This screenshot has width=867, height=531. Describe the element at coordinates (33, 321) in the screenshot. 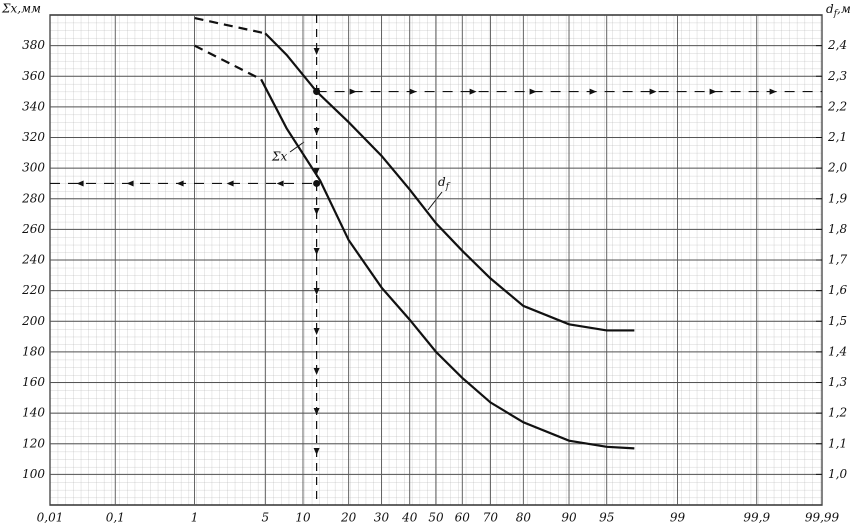

I see `y-tick-label: 200` at that location.